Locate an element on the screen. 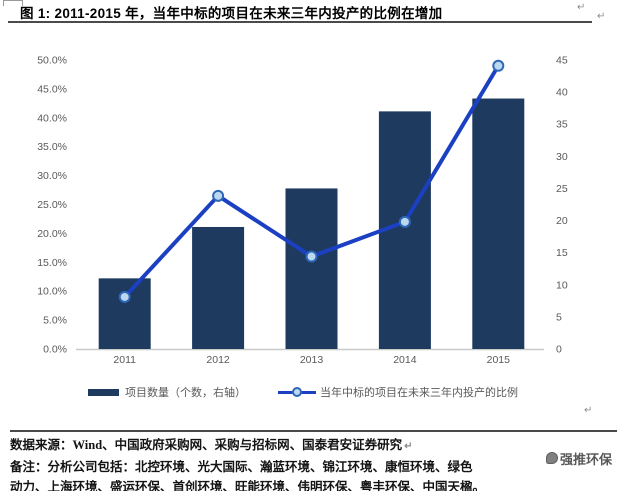 The height and width of the screenshot is (491, 640). right-axis-tick: 30 is located at coordinates (562, 157).